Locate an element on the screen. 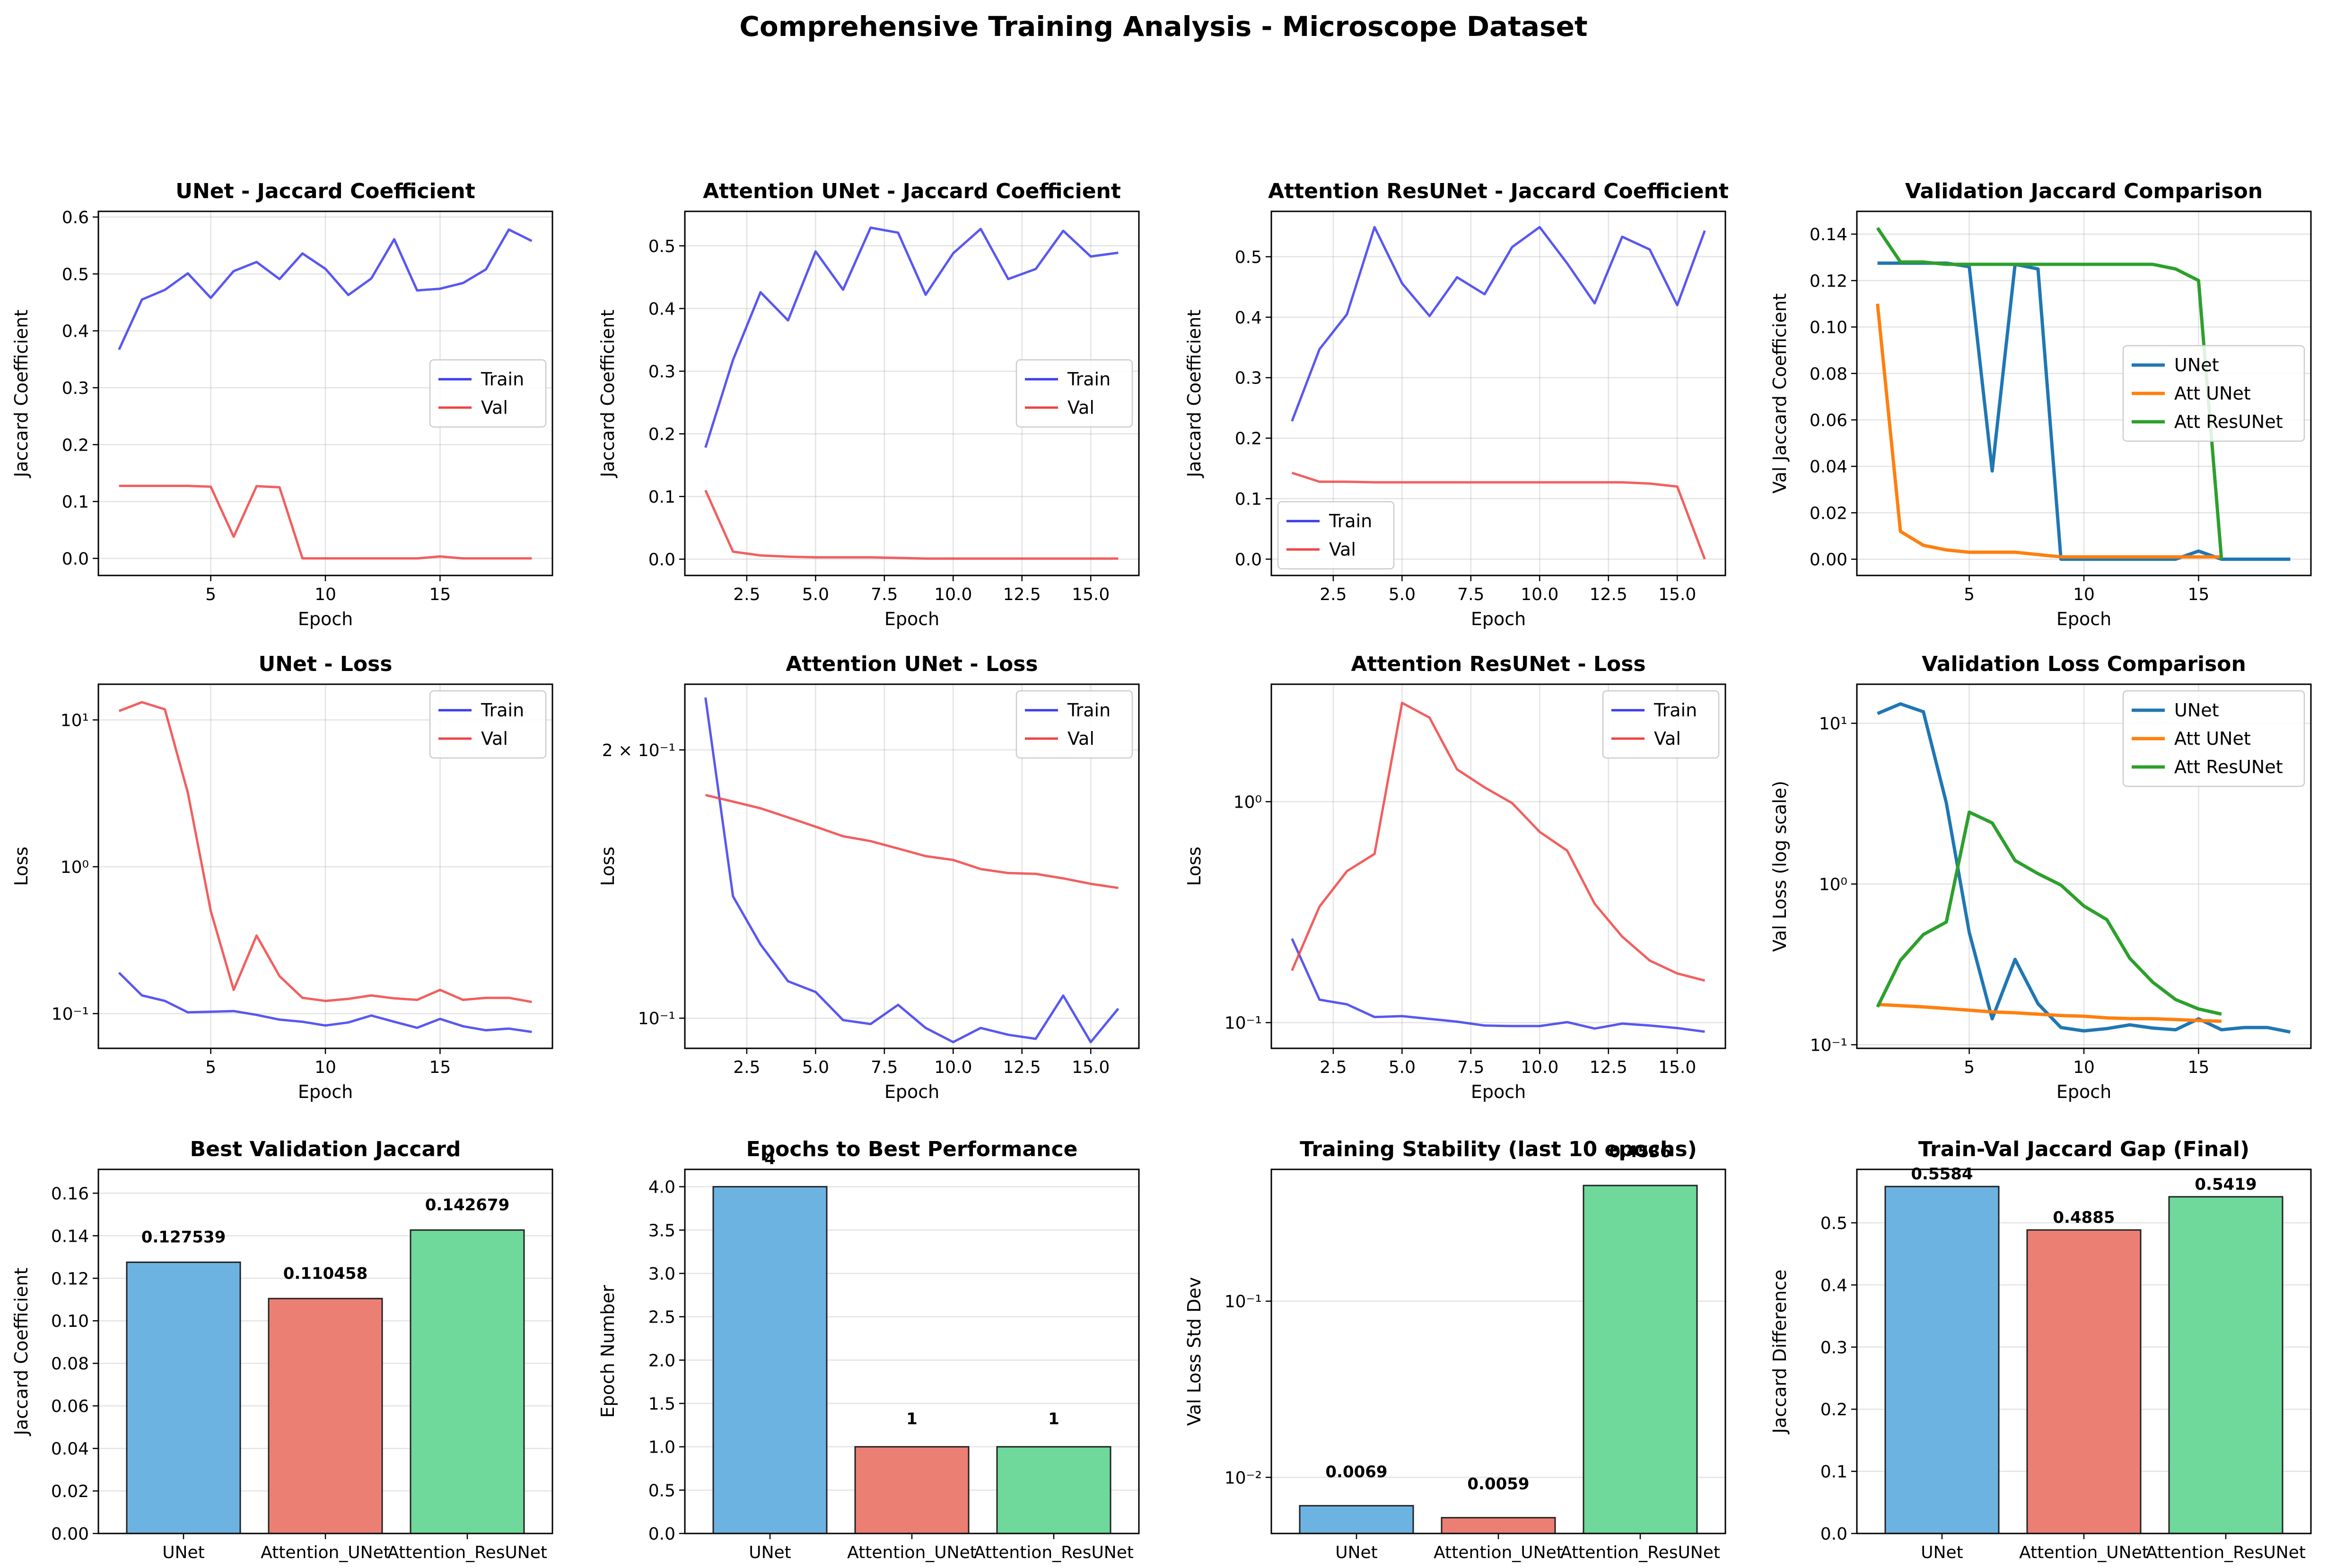  y-axis-label: Jaccard Coefficient is located at coordinates (21, 1352).